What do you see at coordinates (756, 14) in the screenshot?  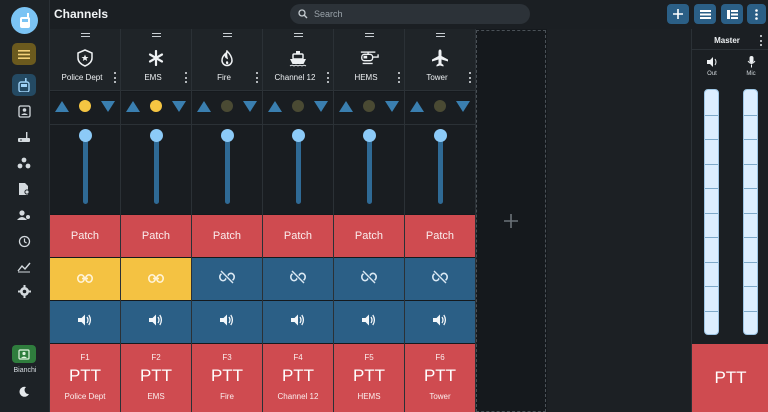 I see `more-options-button` at bounding box center [756, 14].